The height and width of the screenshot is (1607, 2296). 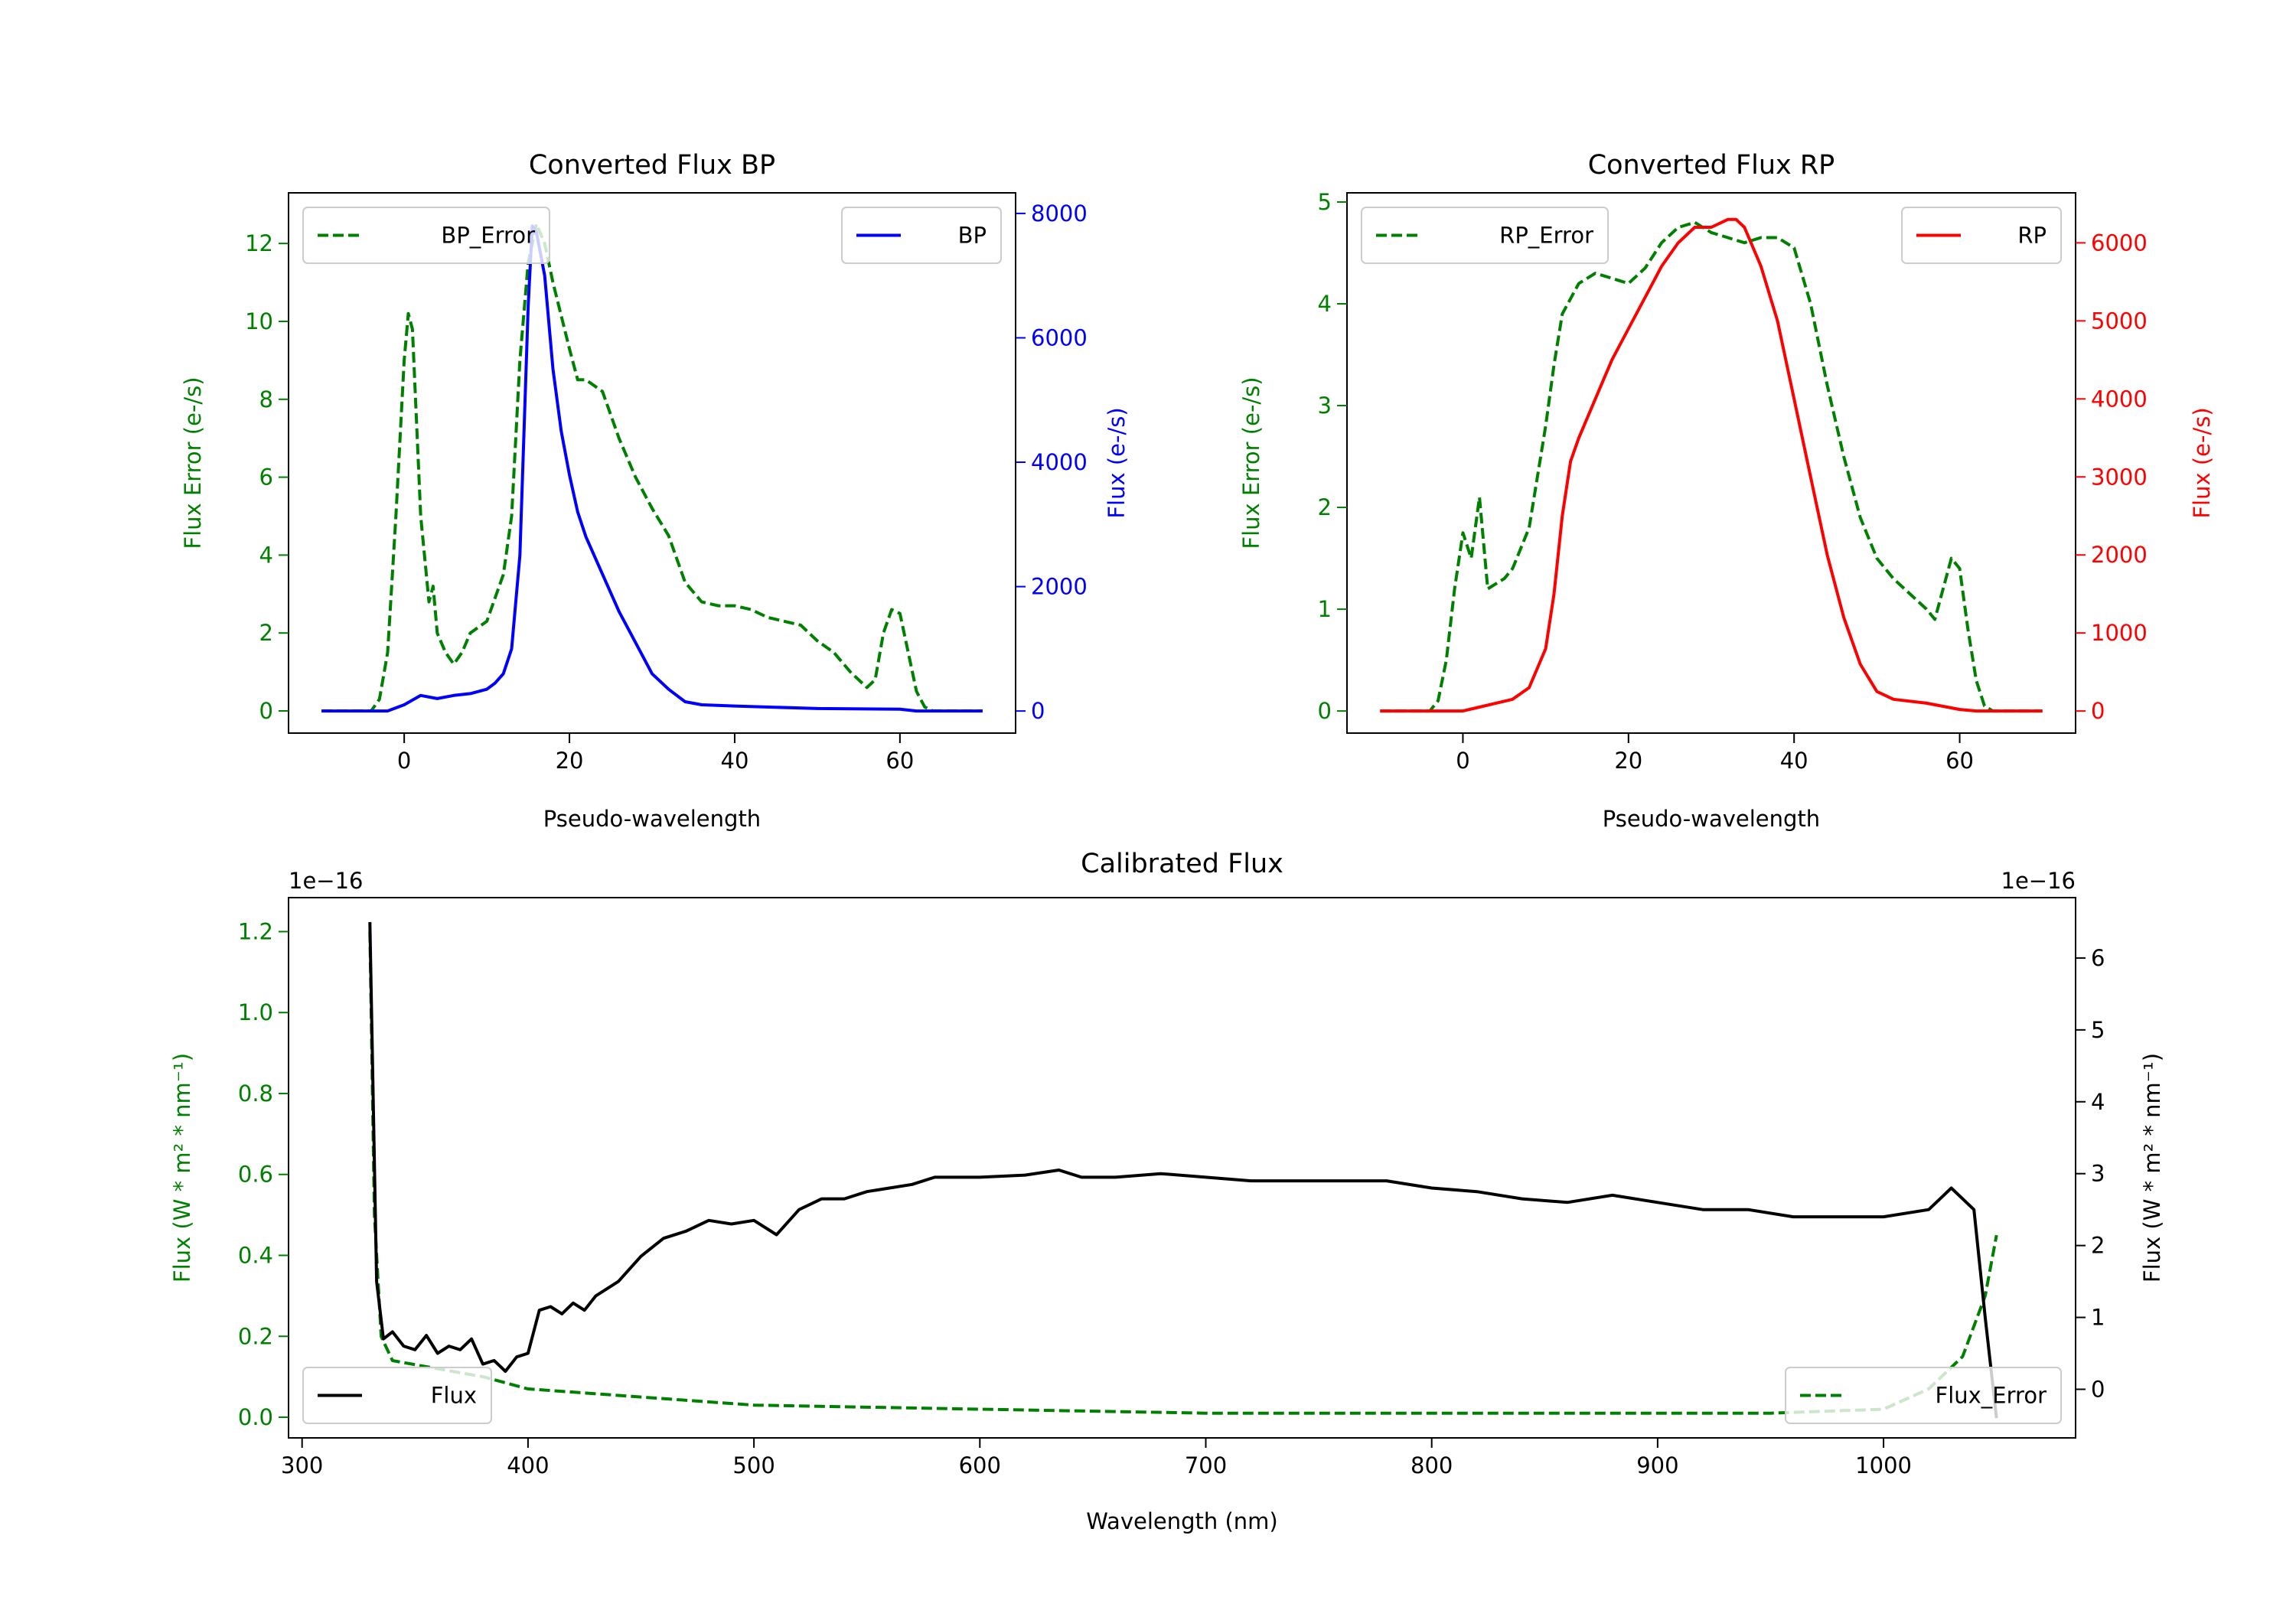 What do you see at coordinates (1657, 1465) in the screenshot?
I see `x-tick-label: 900` at bounding box center [1657, 1465].